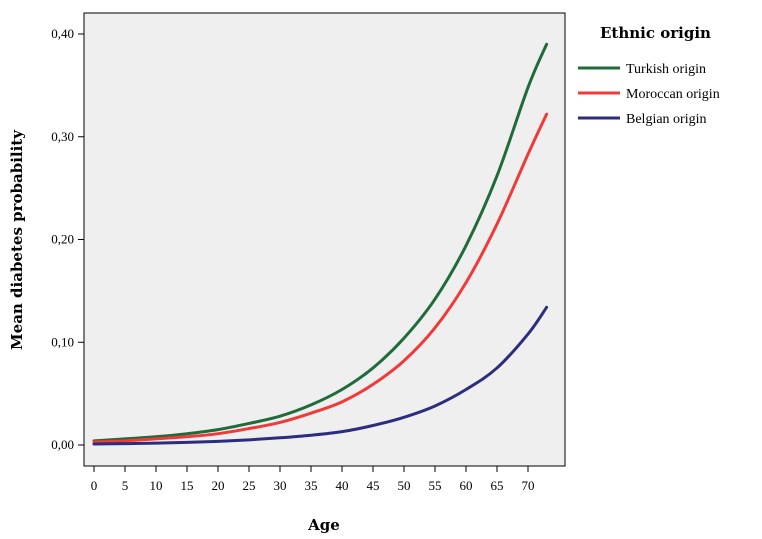  I want to click on x-tick-label: 15, so click(187, 485).